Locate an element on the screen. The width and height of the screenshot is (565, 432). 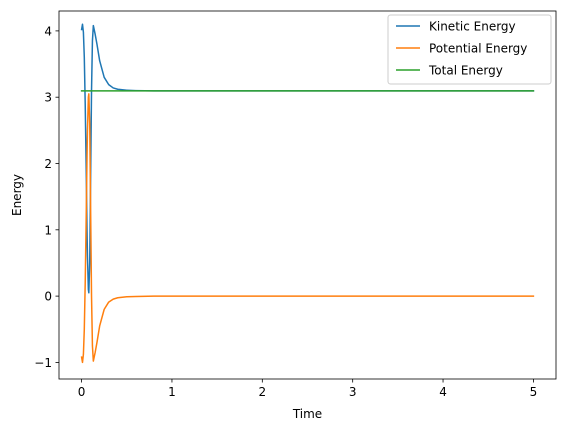
legend-label-total: Total Energy is located at coordinates (465, 71).